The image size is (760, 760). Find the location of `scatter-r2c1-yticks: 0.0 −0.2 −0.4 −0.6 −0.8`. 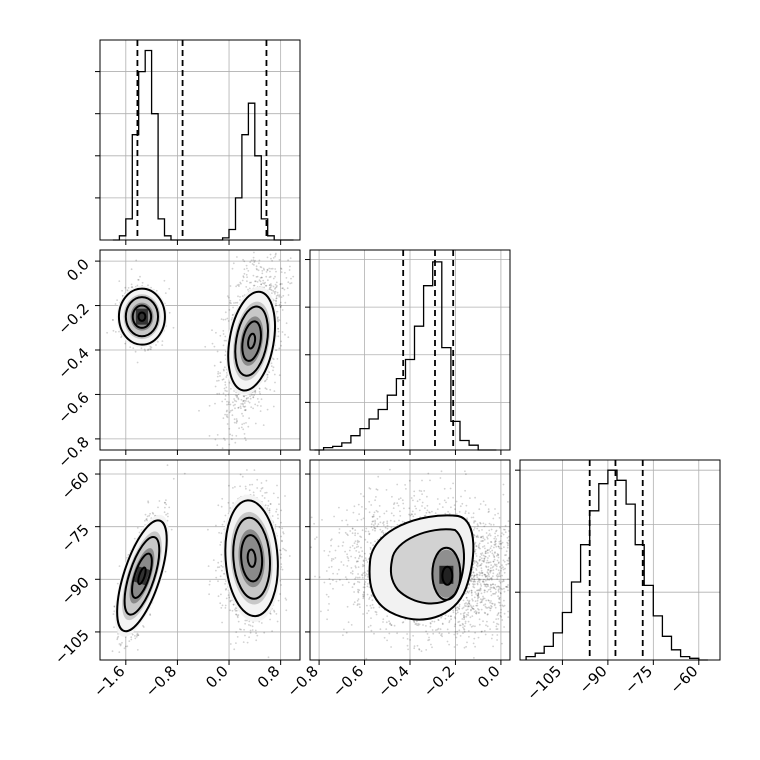

scatter-r2c1-yticks: 0.0 −0.2 −0.4 −0.6 −0.8 is located at coordinates (77, 363).